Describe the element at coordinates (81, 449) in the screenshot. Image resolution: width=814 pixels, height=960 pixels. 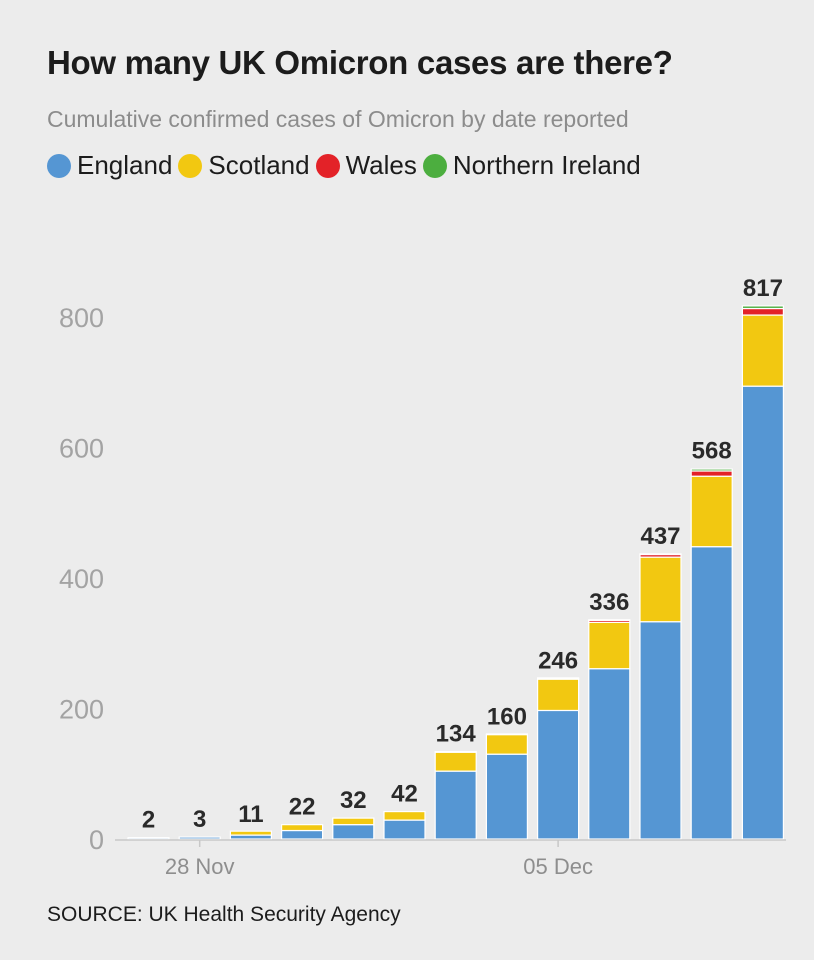
I see `y-tick-label-600: 600` at that location.